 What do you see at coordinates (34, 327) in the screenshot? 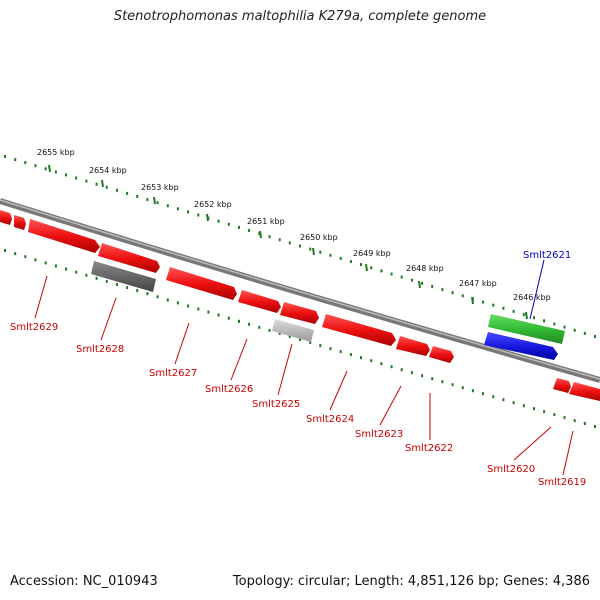
I see `gene-label: Smlt2629` at bounding box center [34, 327].